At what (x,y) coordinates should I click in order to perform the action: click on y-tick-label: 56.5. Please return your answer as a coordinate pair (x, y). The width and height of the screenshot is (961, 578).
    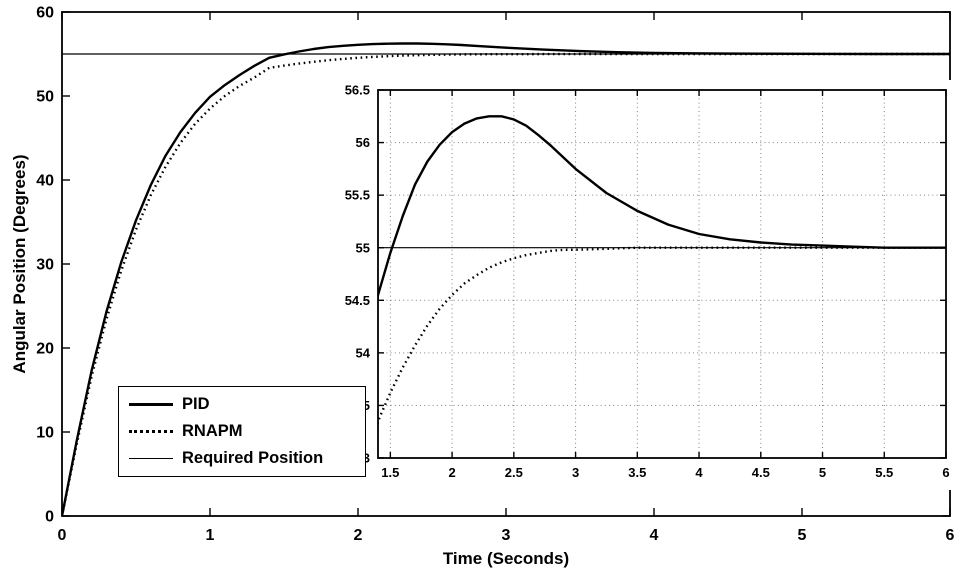
    Looking at the image, I should click on (357, 90).